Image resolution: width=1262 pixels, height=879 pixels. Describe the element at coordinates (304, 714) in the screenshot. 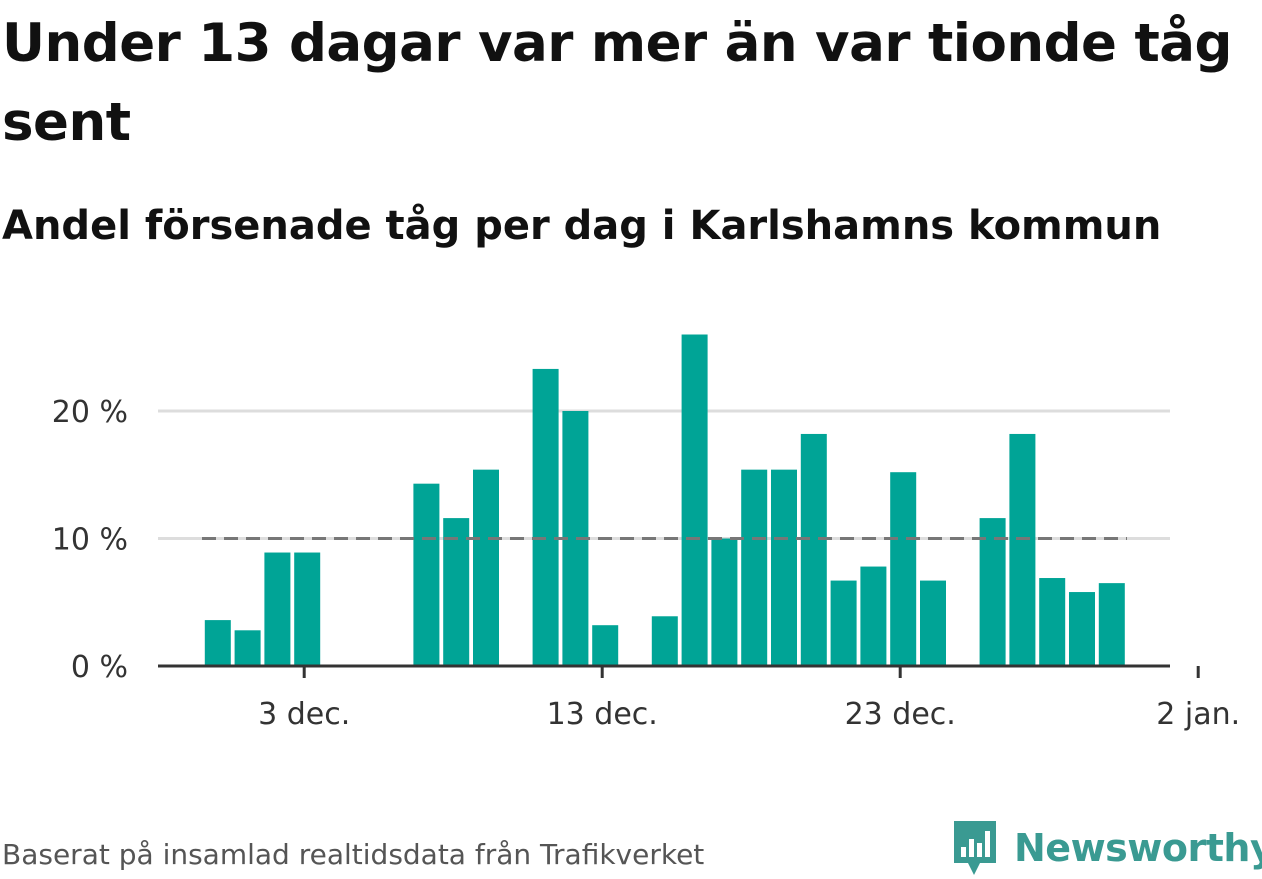

I see `x-tick-label: 3 dec.` at that location.